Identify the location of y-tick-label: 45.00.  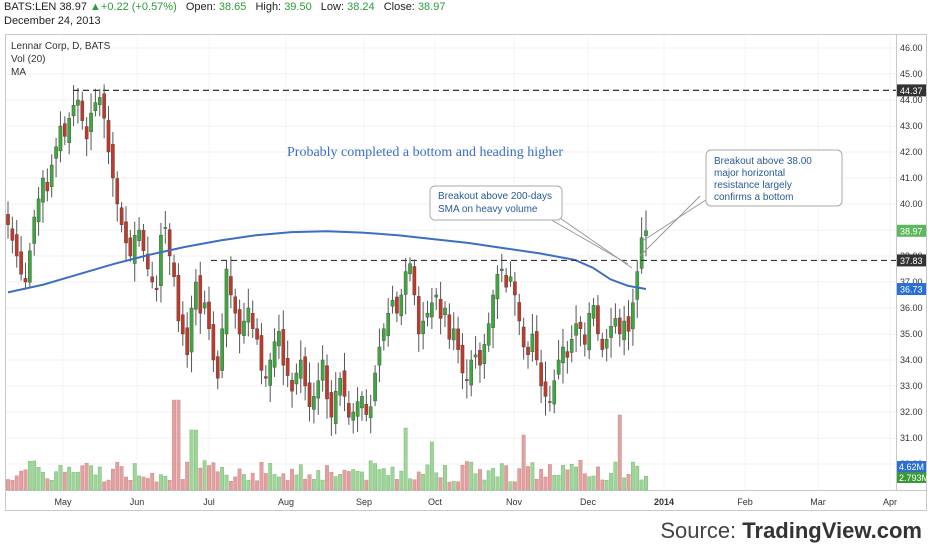
(911, 74).